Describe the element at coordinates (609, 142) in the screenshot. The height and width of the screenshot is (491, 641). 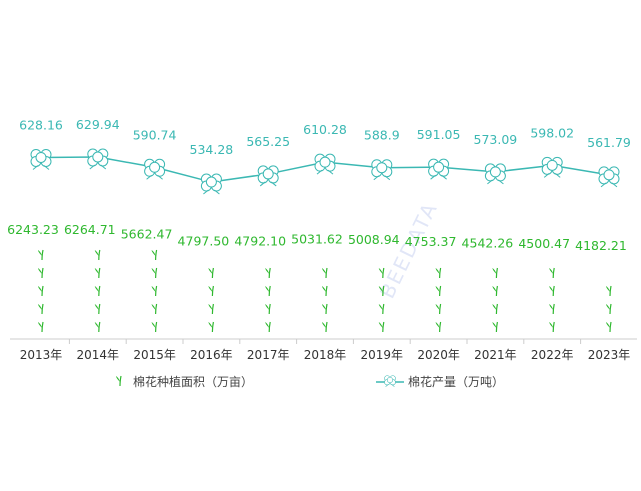
I see `production-value-label: 561.79` at that location.